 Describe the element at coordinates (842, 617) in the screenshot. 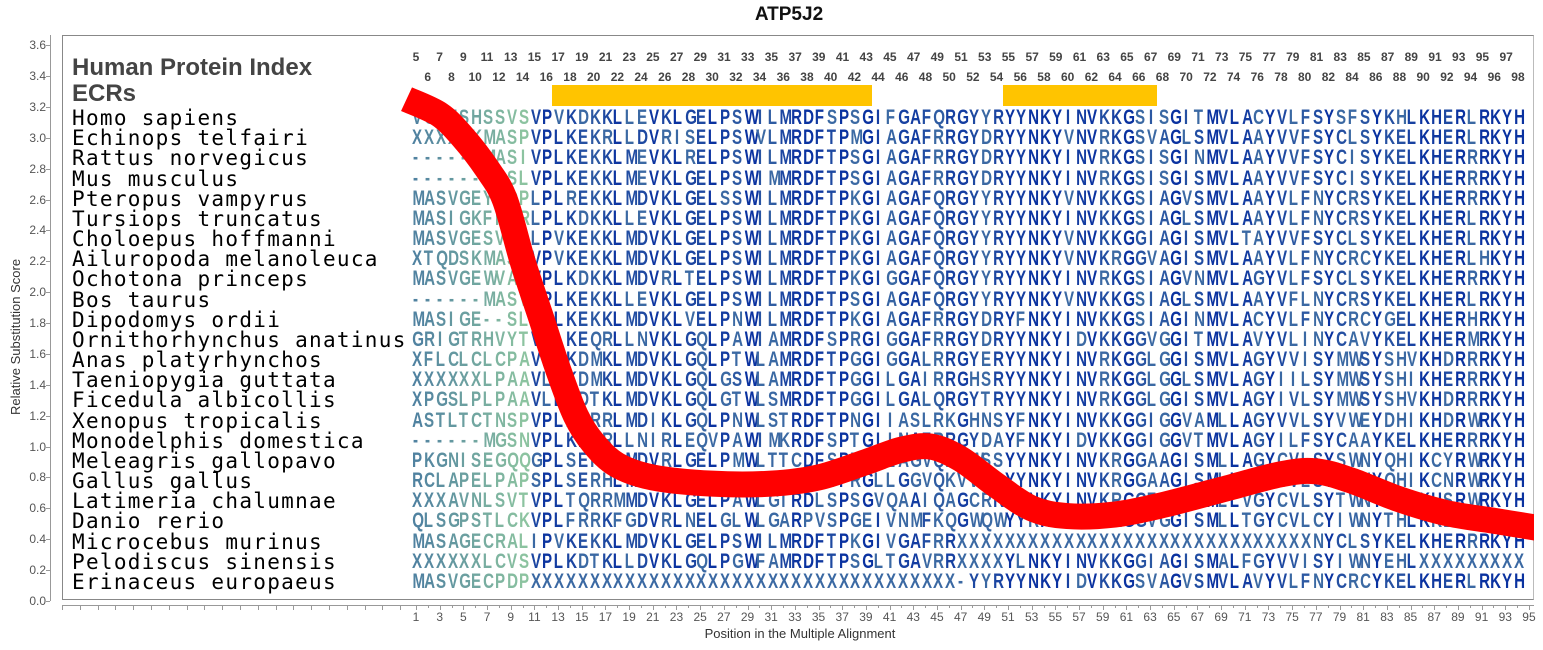

I see `x-tick-label: 37` at that location.